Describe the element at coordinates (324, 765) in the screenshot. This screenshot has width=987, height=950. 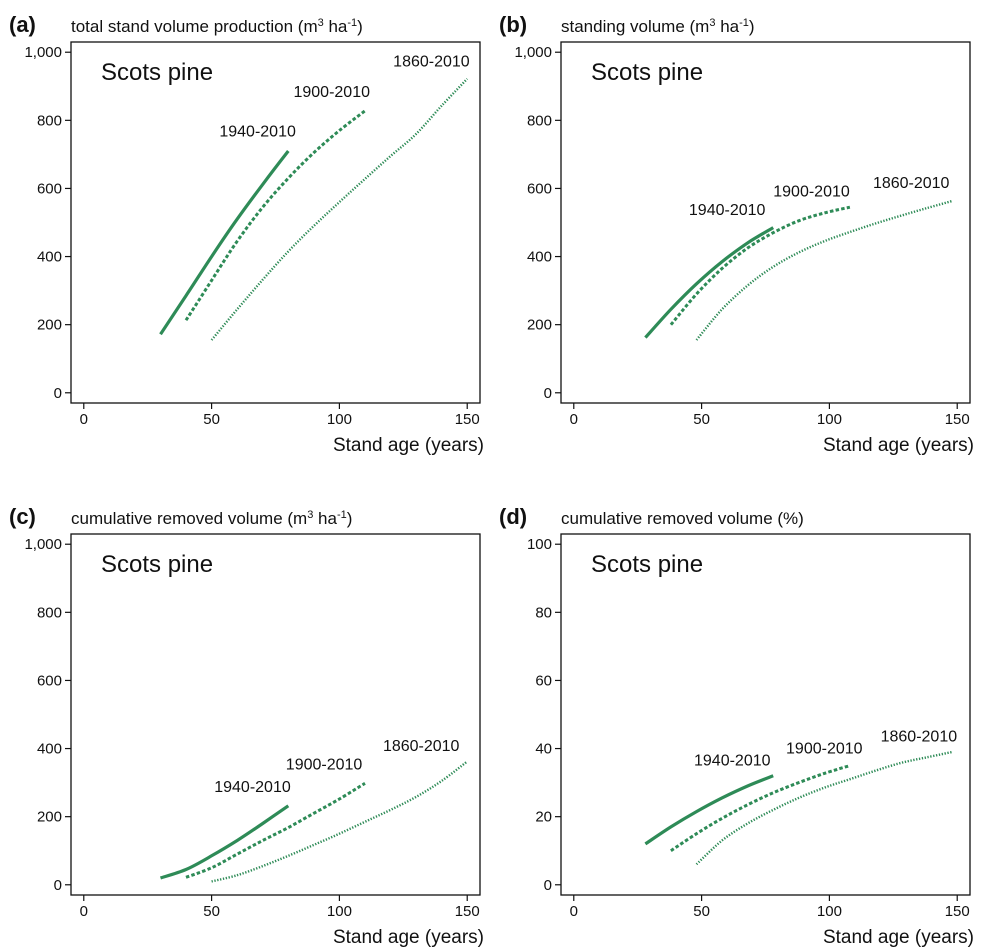
I see `series-label-c-1900-2010: 1900-2010` at that location.